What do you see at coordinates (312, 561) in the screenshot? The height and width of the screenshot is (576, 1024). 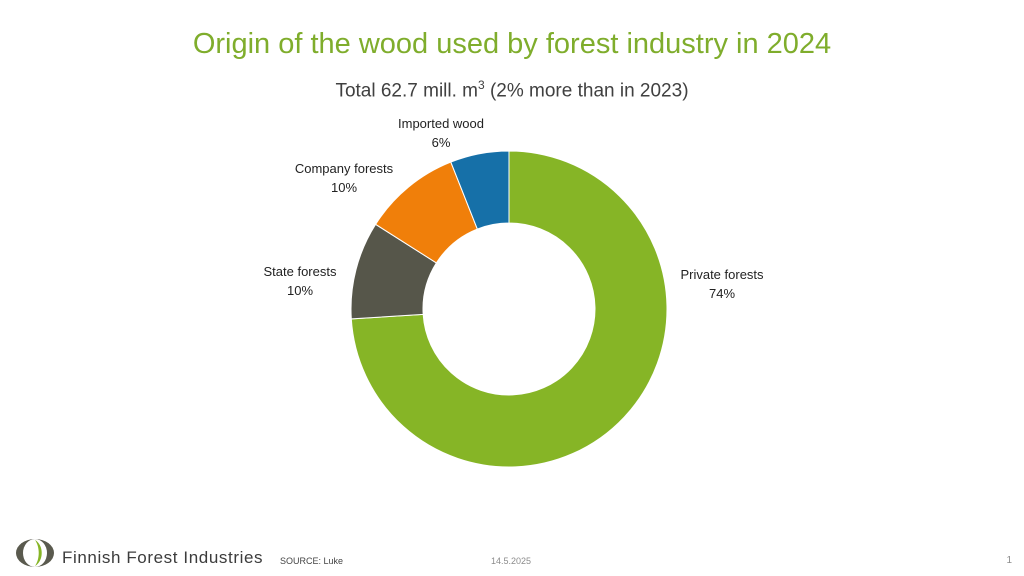 I see `source-note: SOURCE: Luke` at bounding box center [312, 561].